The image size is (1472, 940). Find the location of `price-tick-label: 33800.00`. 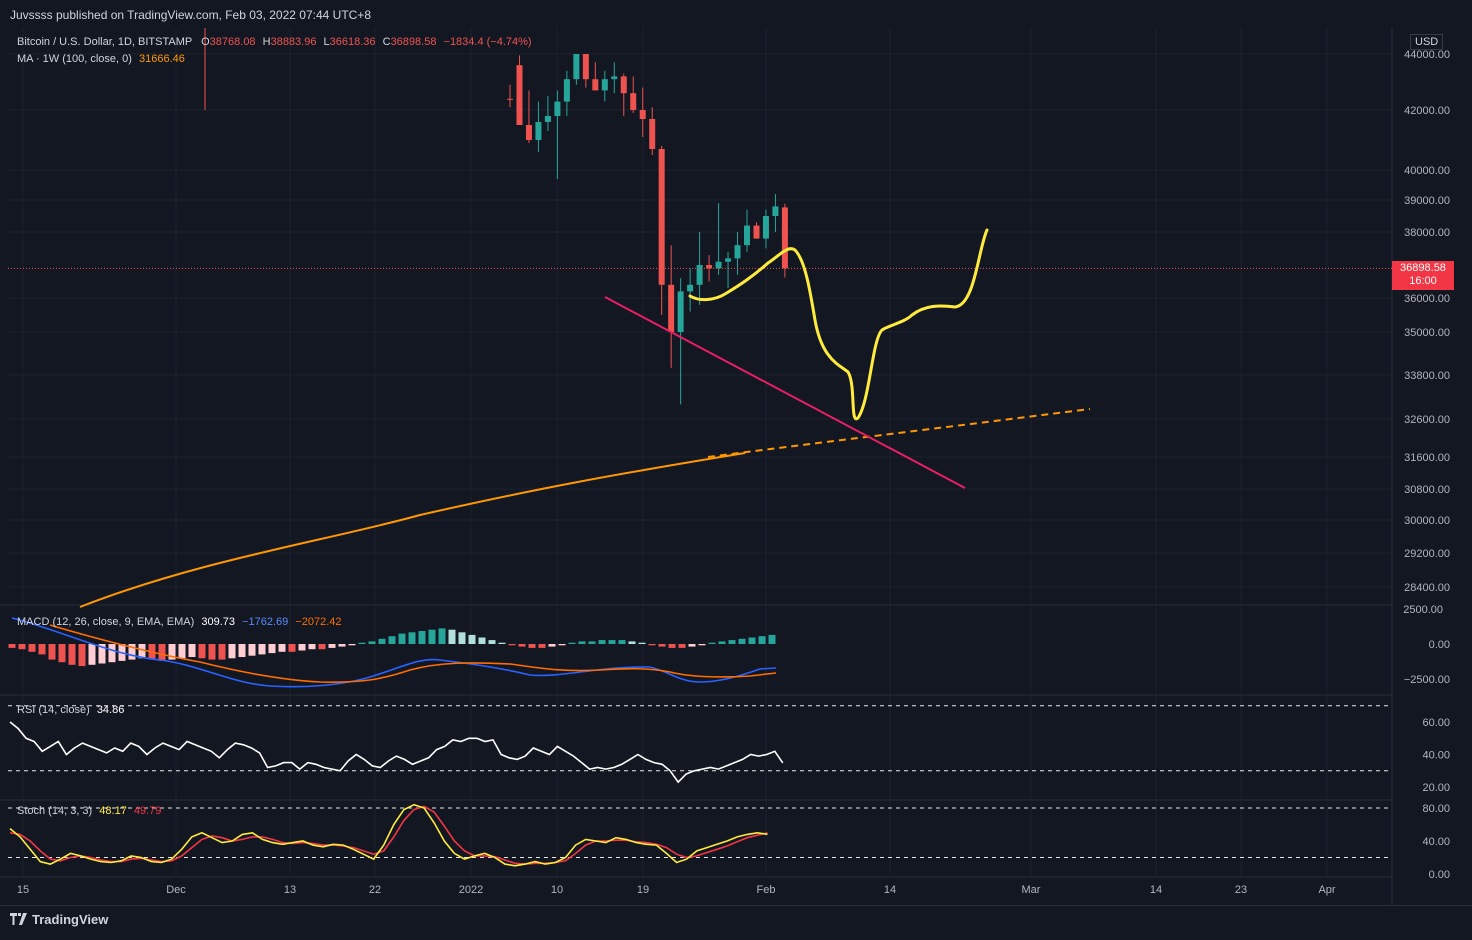

price-tick-label: 33800.00 is located at coordinates (1427, 376).